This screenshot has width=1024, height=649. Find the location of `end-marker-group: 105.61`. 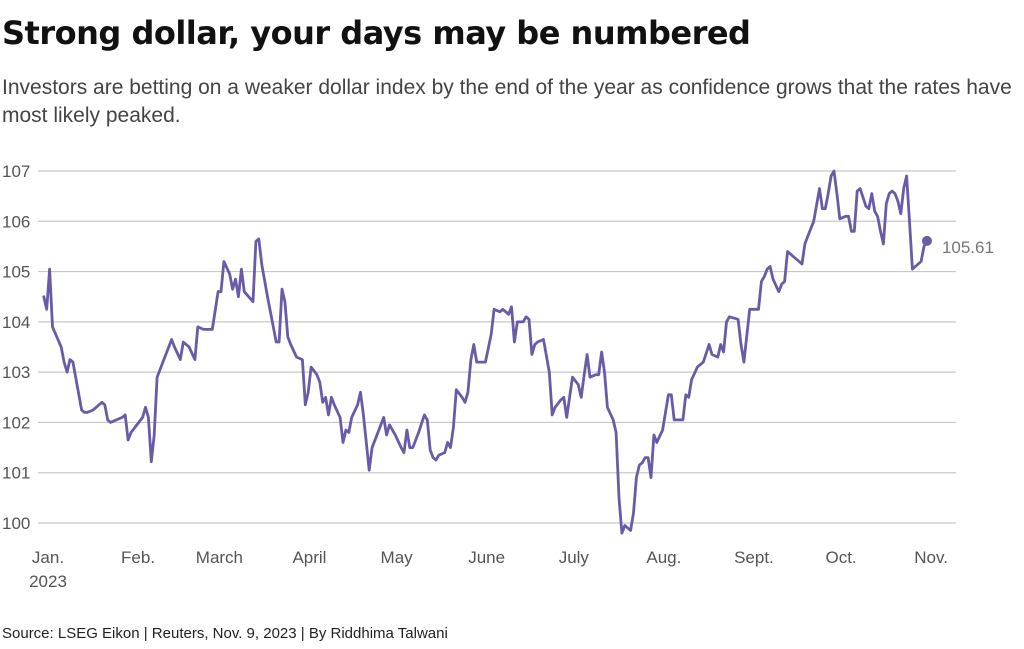

end-marker-group: 105.61 is located at coordinates (957, 246).